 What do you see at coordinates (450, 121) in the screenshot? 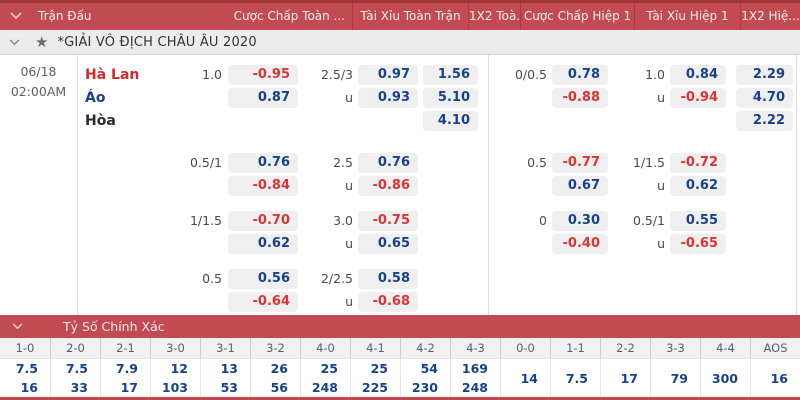
I see `odds-1x2-ft: 4.10` at bounding box center [450, 121].